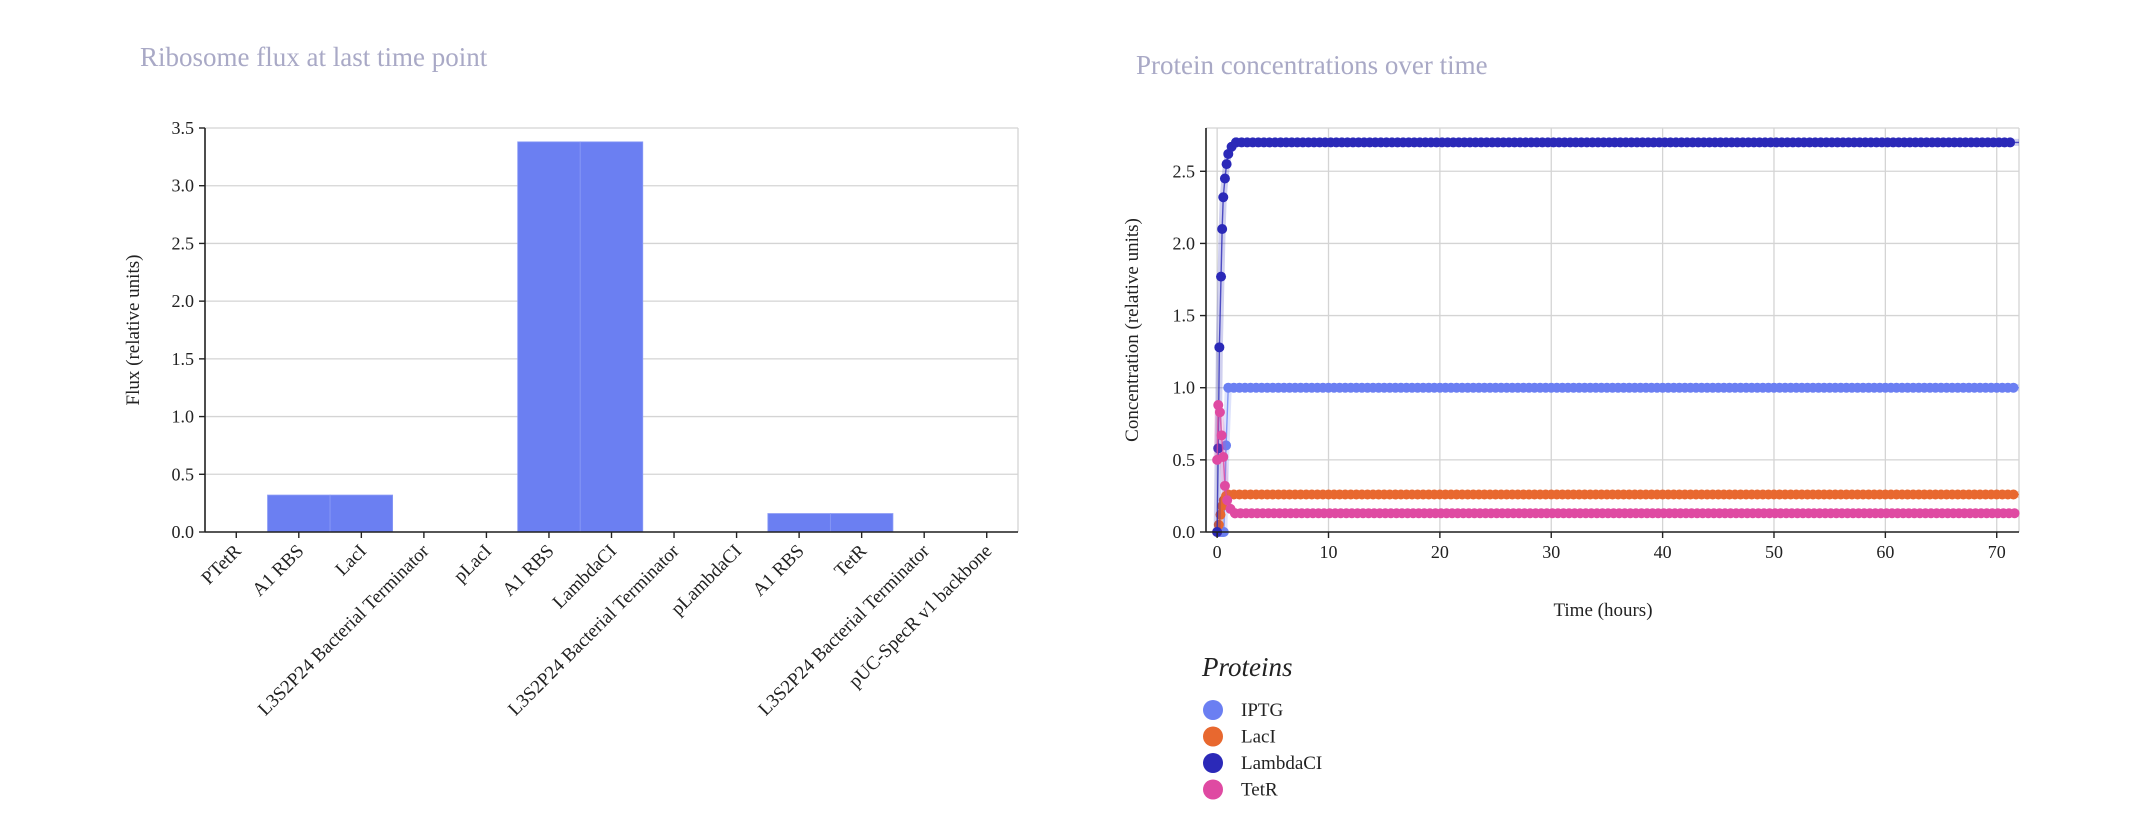  I want to click on bar-y-tick-label: 0.0, so click(183, 532).